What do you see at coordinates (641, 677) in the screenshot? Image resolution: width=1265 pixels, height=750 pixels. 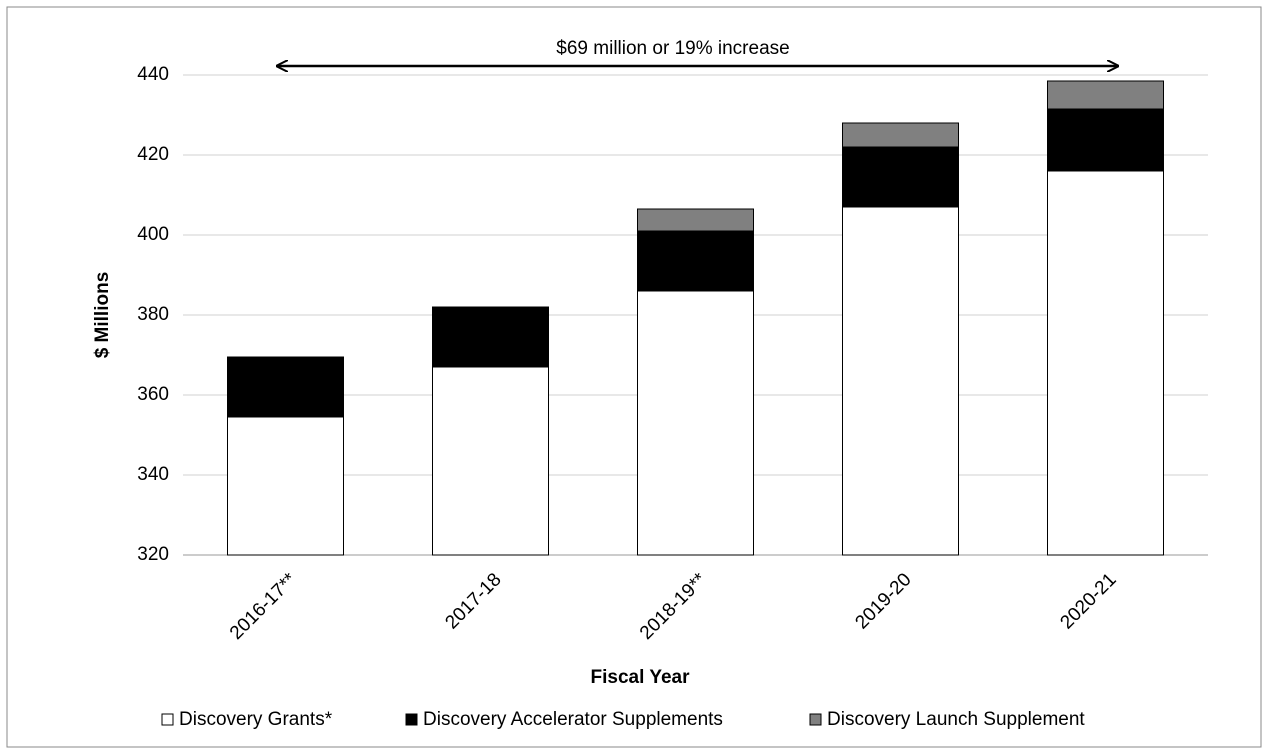 I see `x-axis-label: Fiscal Year` at bounding box center [641, 677].